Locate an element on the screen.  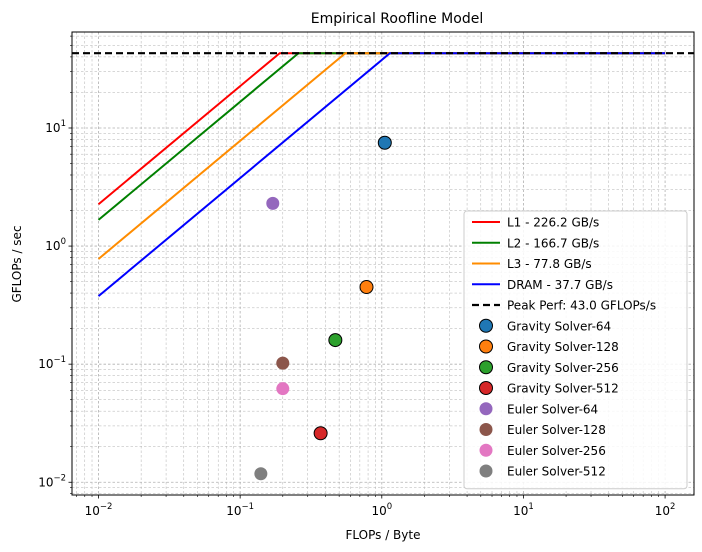
x-tick-label: 10⁻¹ is located at coordinates (240, 510).